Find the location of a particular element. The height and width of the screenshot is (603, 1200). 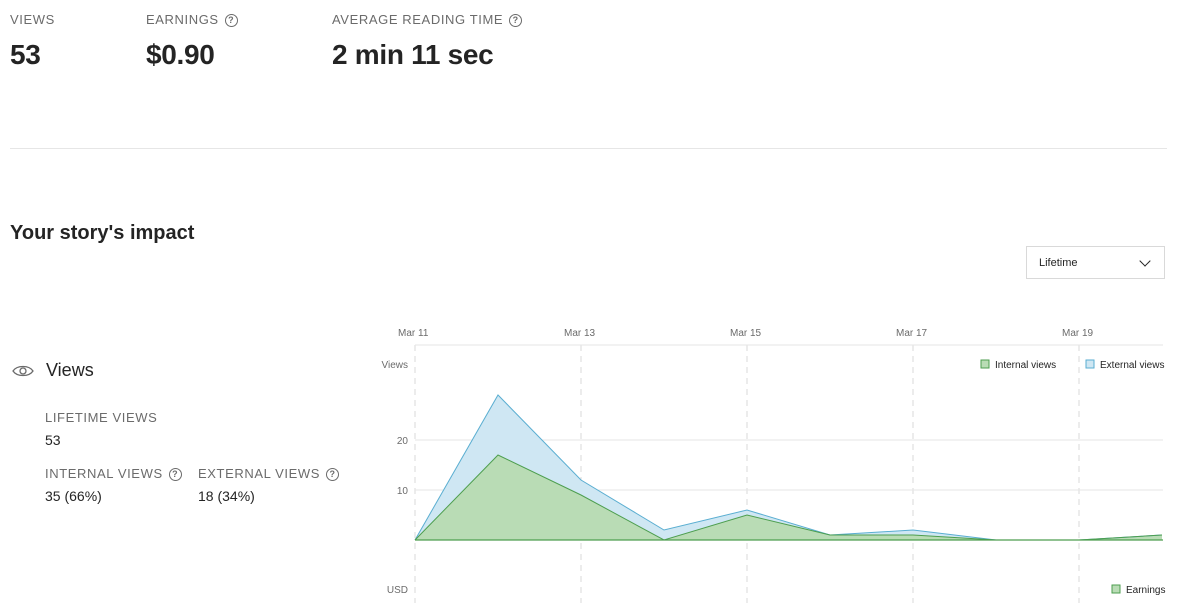

earnings-stat-label-text: EARNINGS is located at coordinates (182, 19).